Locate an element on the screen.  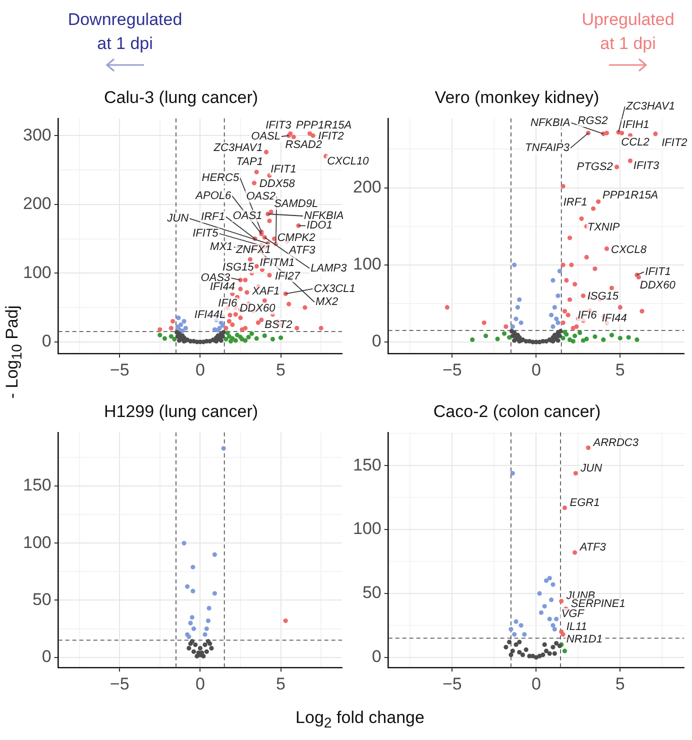
annotation: CMPK2 is located at coordinates (296, 238).